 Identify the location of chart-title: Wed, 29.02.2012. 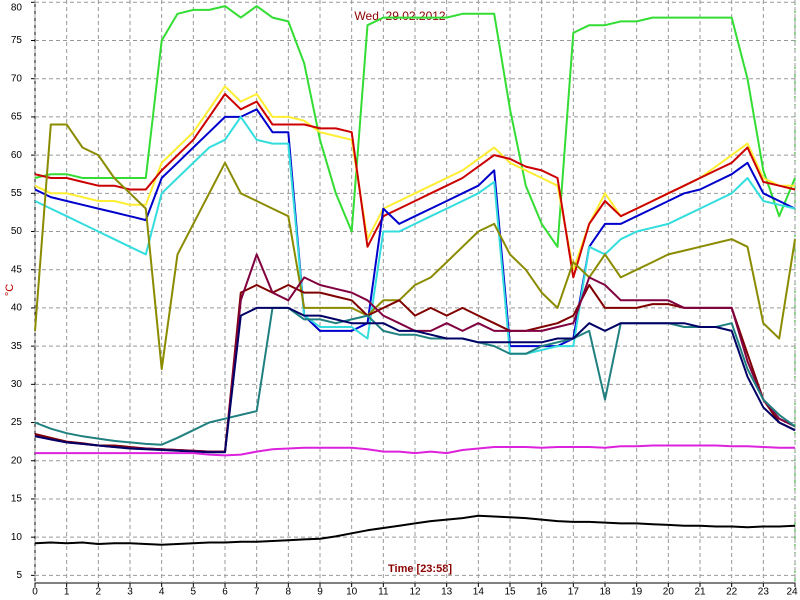
(400, 16).